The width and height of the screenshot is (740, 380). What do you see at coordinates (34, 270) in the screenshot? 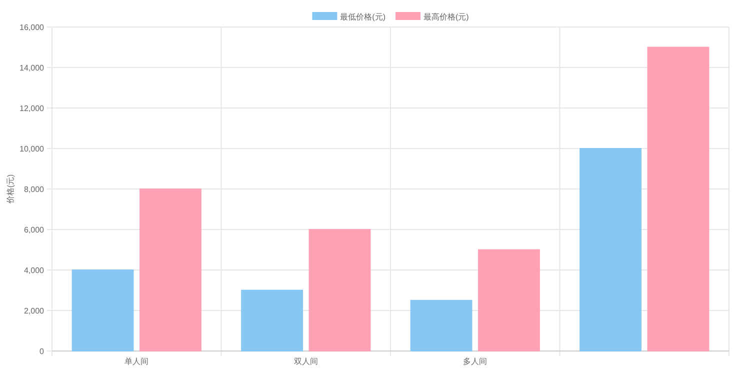
I see `y-tick-label: 4,000` at bounding box center [34, 270].